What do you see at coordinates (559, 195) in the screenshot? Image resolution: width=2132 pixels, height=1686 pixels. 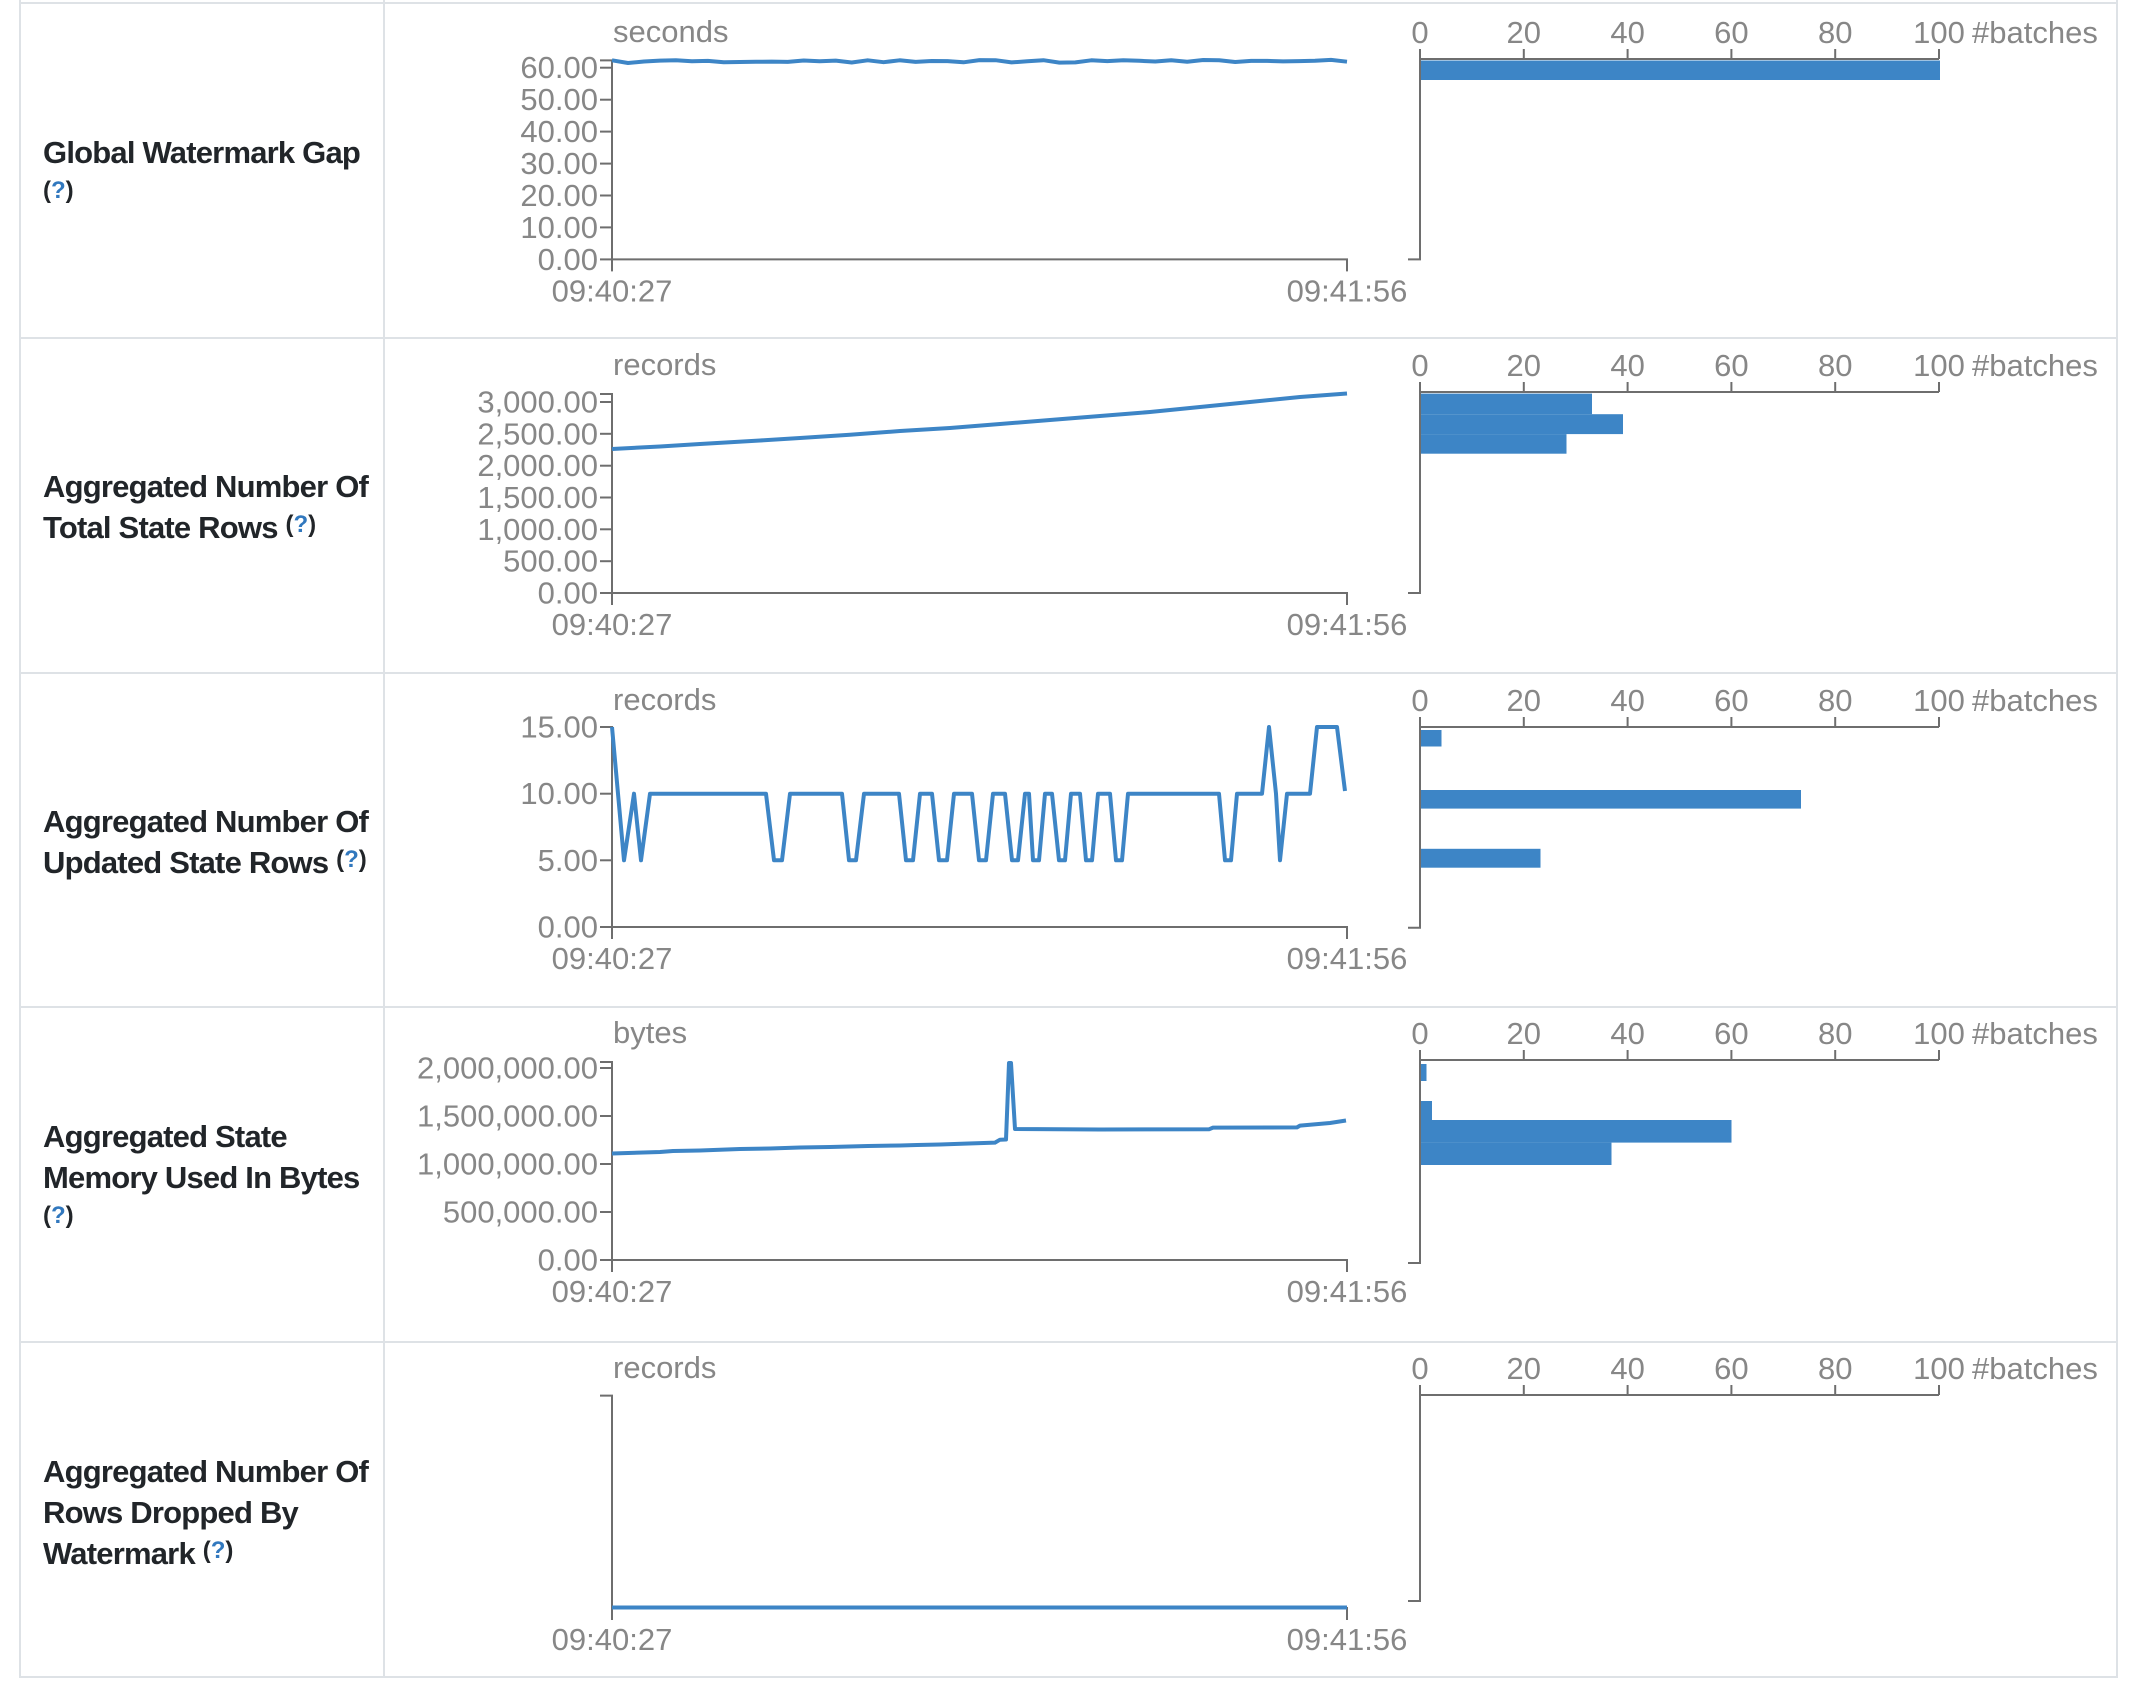 I see `svg-text: 20.00` at bounding box center [559, 195].